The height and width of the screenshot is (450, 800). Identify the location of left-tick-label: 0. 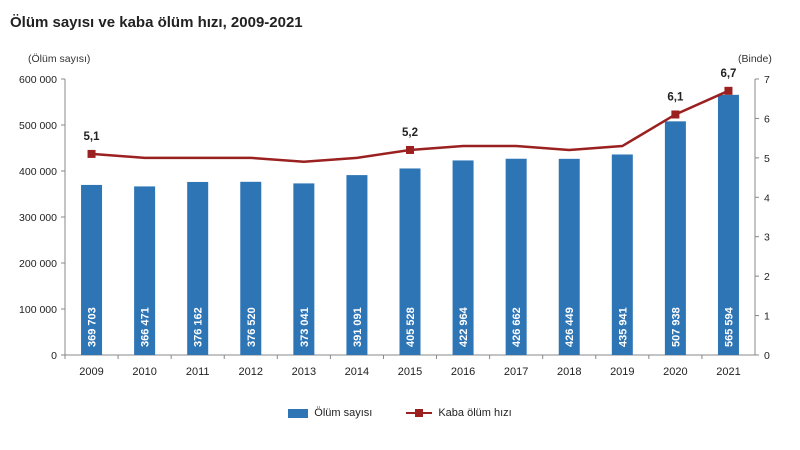
(54, 356).